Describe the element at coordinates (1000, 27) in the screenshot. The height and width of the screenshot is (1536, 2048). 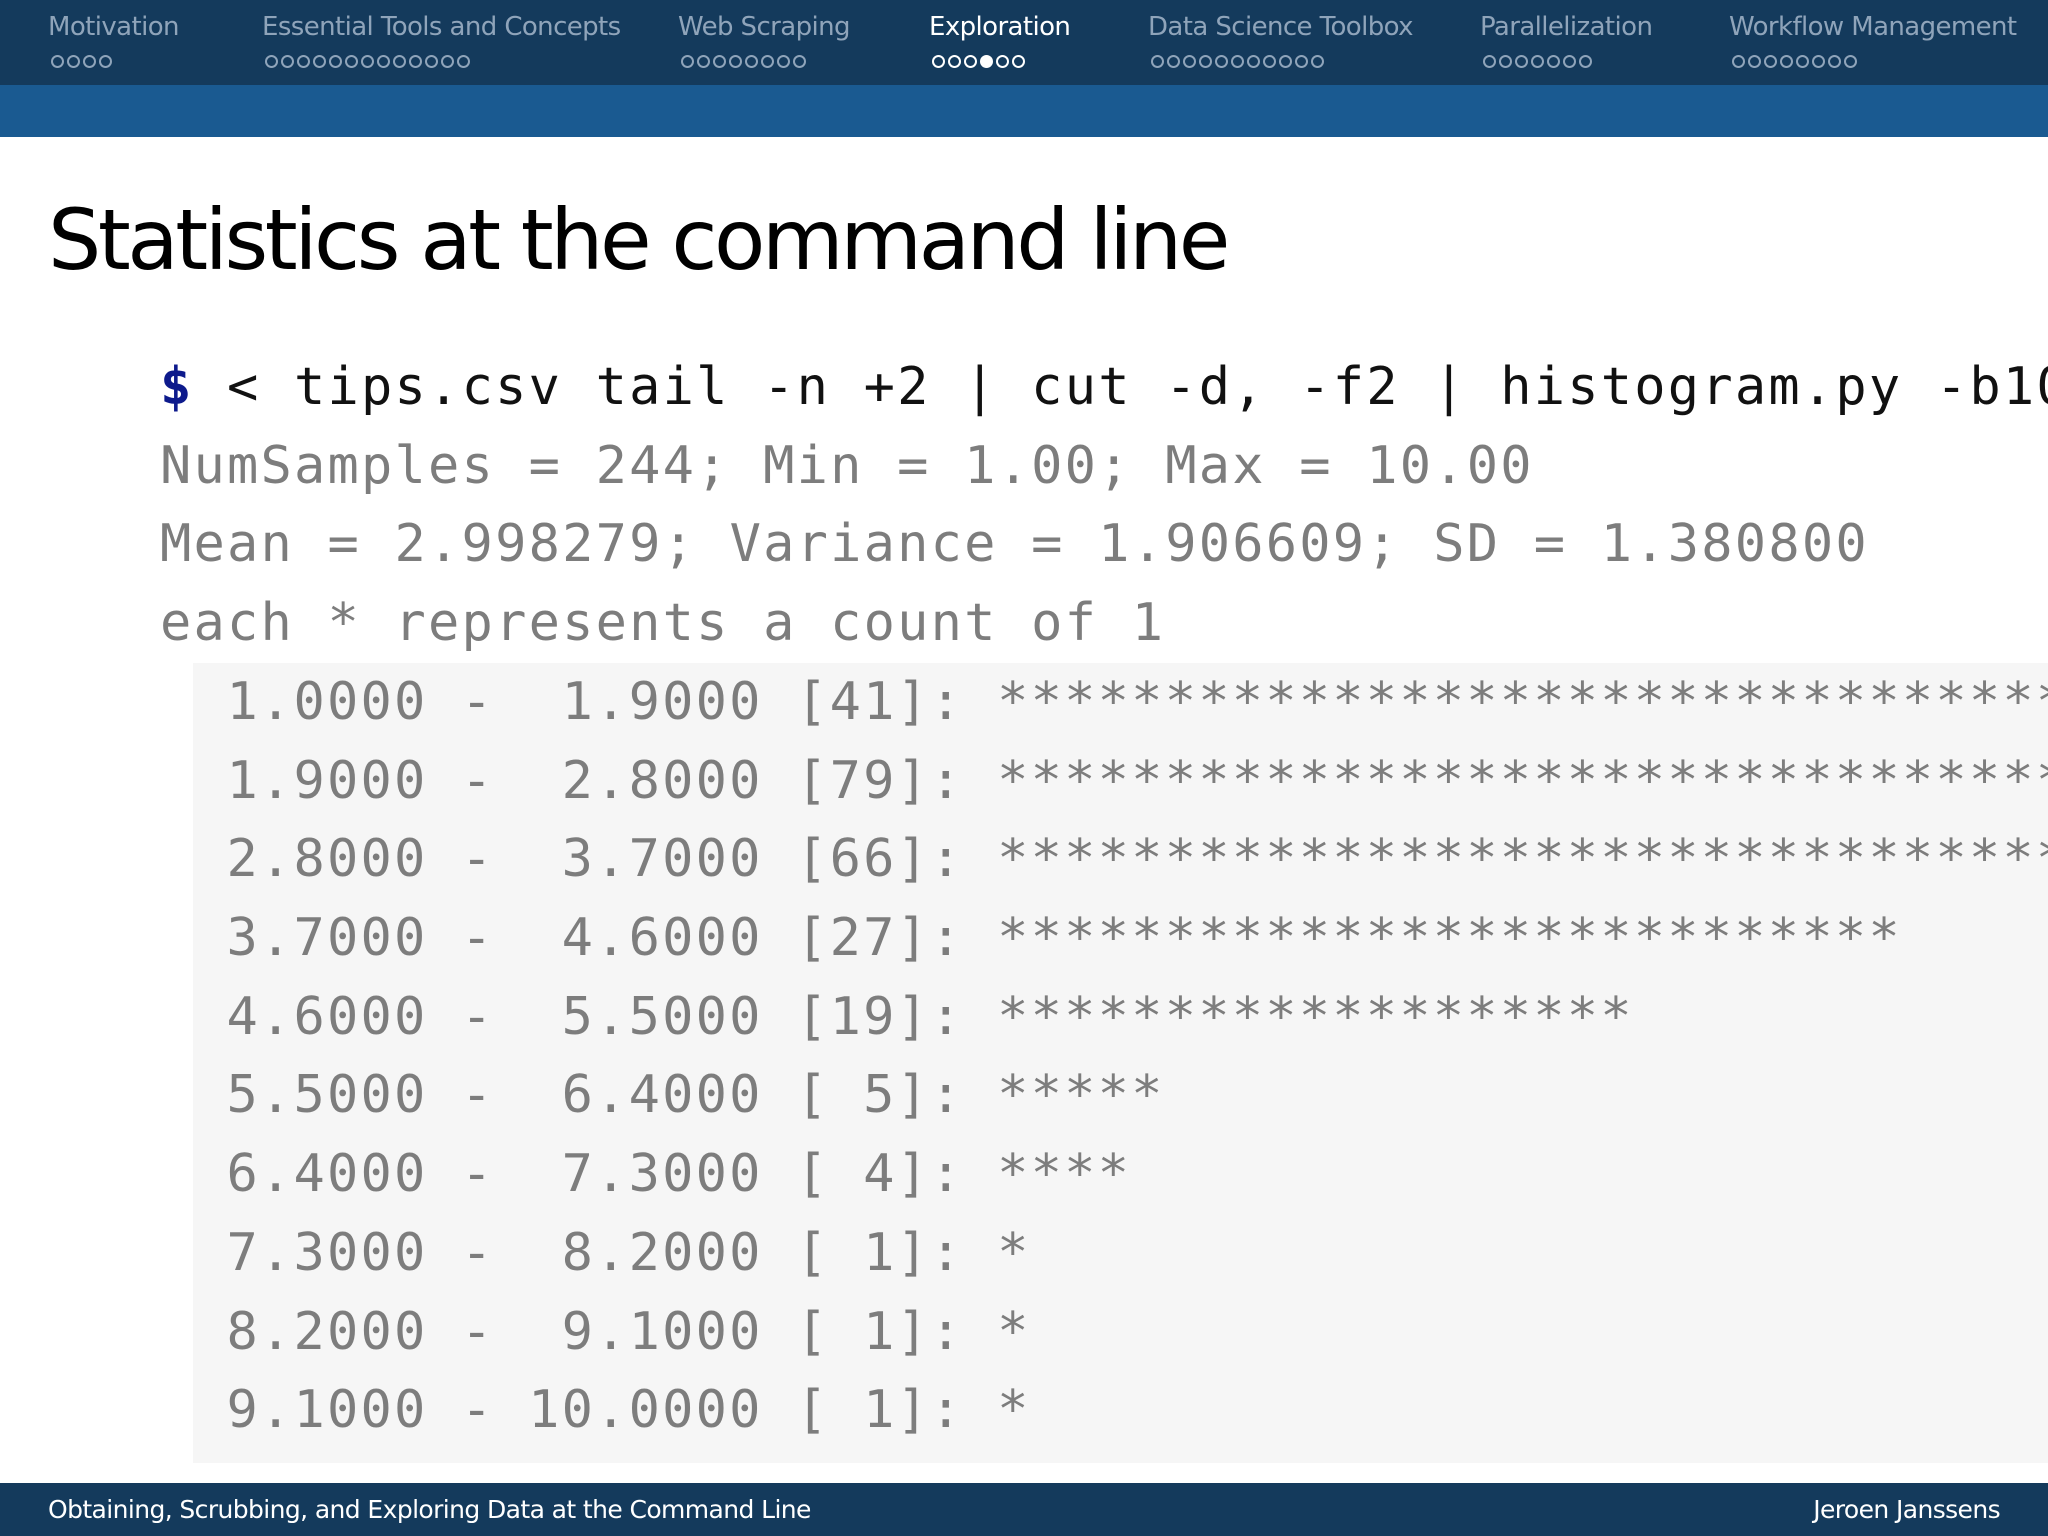
I see `nav-section-label: Exploration` at that location.